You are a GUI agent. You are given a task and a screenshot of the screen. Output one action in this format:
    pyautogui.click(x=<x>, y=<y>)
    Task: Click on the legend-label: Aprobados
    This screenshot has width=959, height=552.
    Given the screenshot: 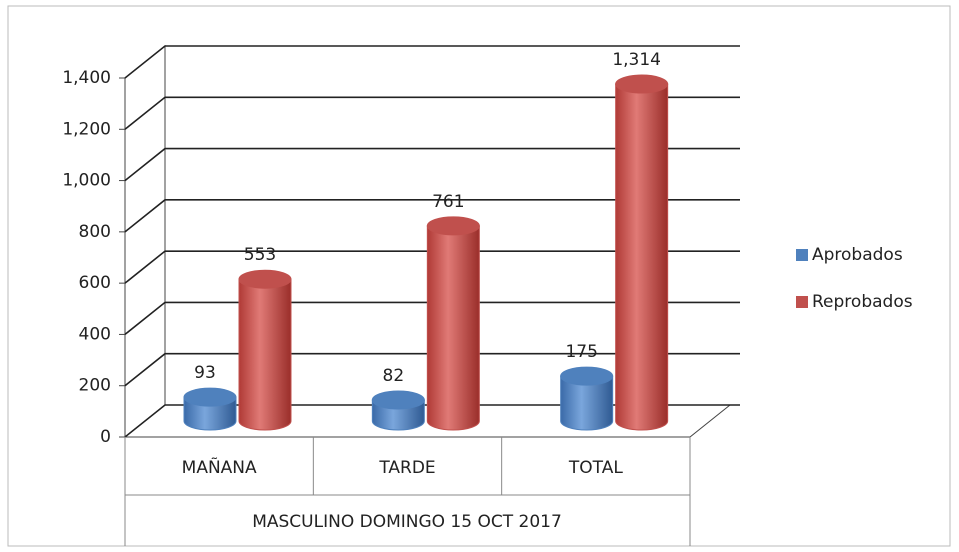 What is the action you would take?
    pyautogui.click(x=857, y=255)
    